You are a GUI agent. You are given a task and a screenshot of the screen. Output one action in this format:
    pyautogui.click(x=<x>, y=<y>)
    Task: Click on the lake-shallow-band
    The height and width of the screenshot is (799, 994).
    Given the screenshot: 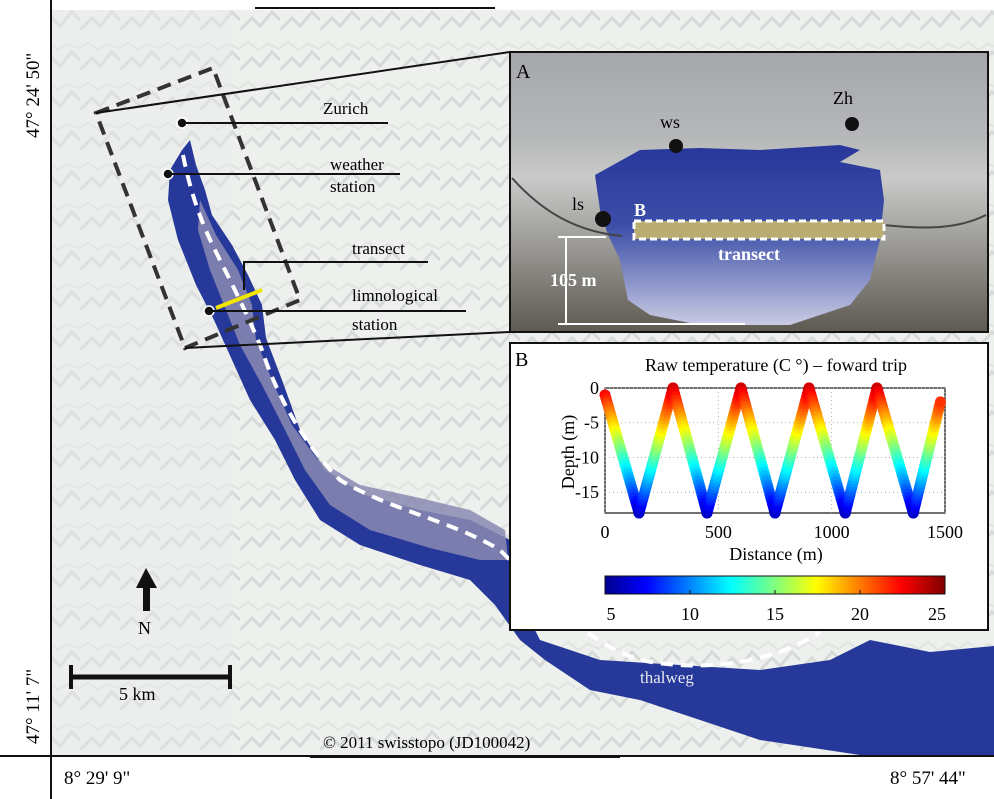 What is the action you would take?
    pyautogui.click(x=353, y=380)
    